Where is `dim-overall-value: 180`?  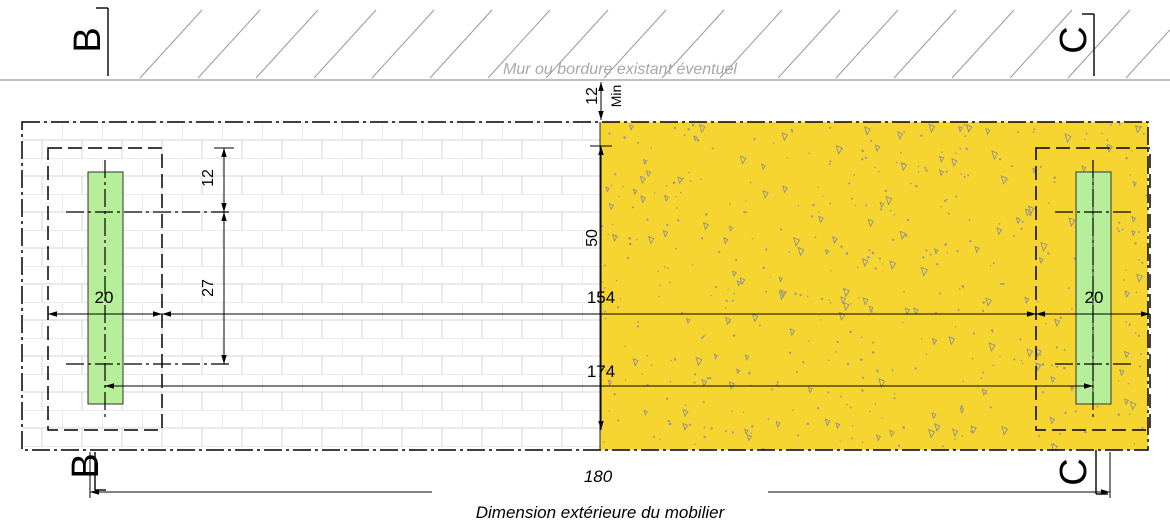 dim-overall-value: 180 is located at coordinates (598, 476).